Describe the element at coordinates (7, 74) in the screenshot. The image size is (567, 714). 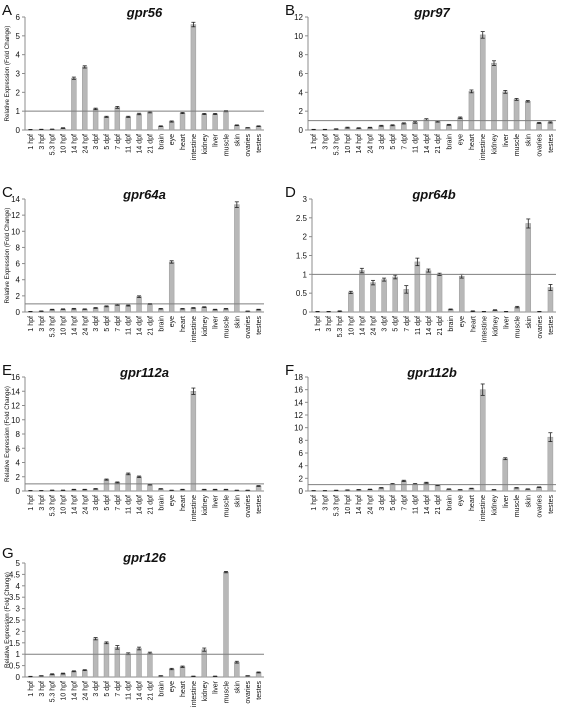
I see `y-axis-label: Relative Expression (Fold Change)` at that location.